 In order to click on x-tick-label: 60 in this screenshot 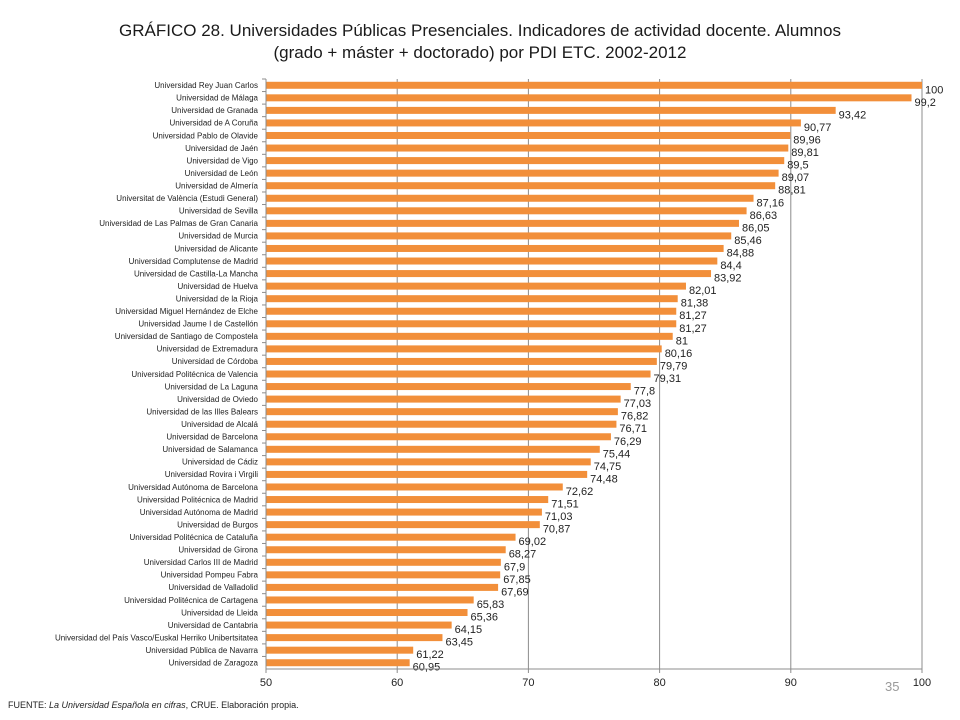, I will do `click(397, 683)`.